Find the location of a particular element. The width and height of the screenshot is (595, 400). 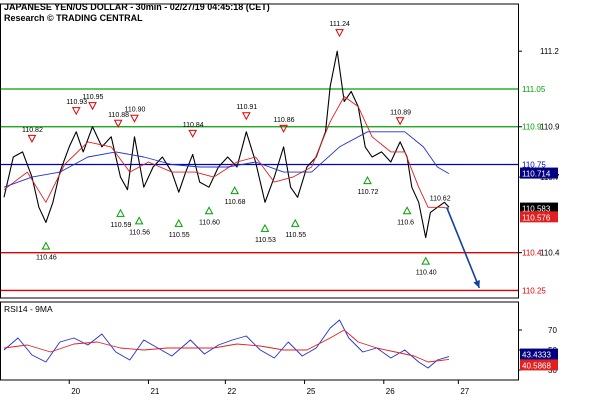

annotation-label: 110.82 is located at coordinates (32, 130).